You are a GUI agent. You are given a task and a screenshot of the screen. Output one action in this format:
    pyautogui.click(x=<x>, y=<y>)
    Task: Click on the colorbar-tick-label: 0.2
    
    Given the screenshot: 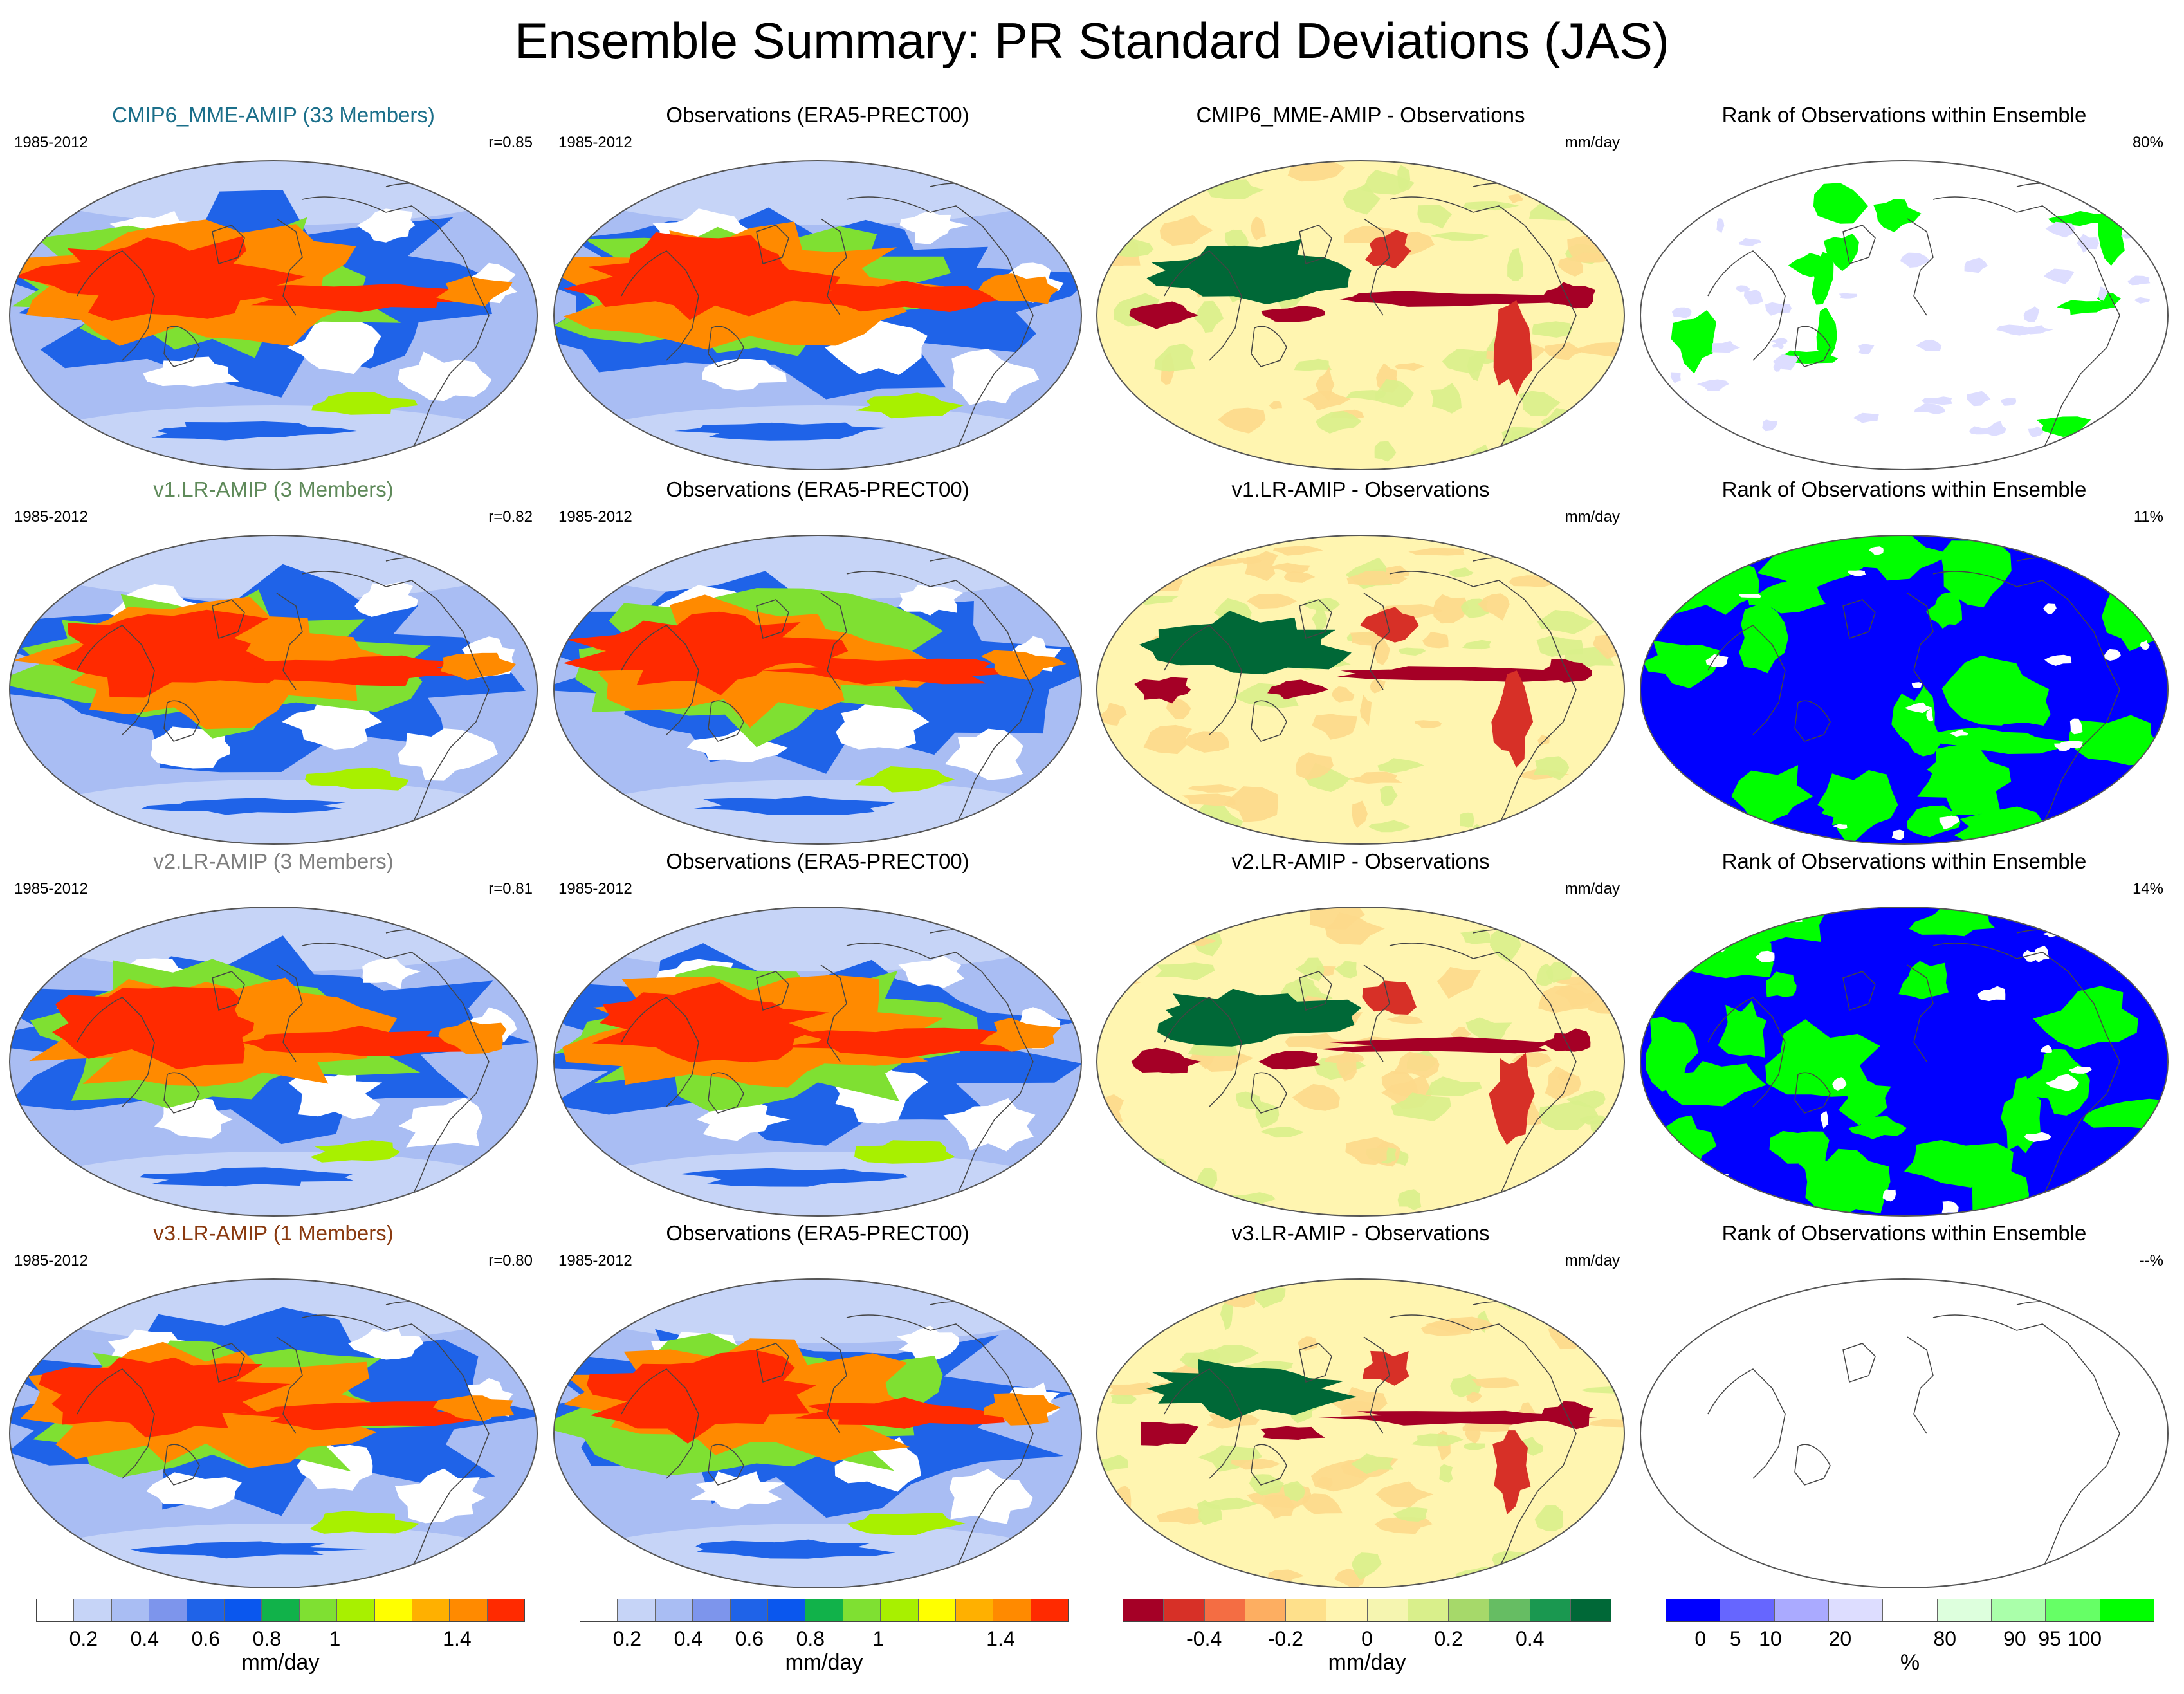 What is the action you would take?
    pyautogui.click(x=627, y=1638)
    